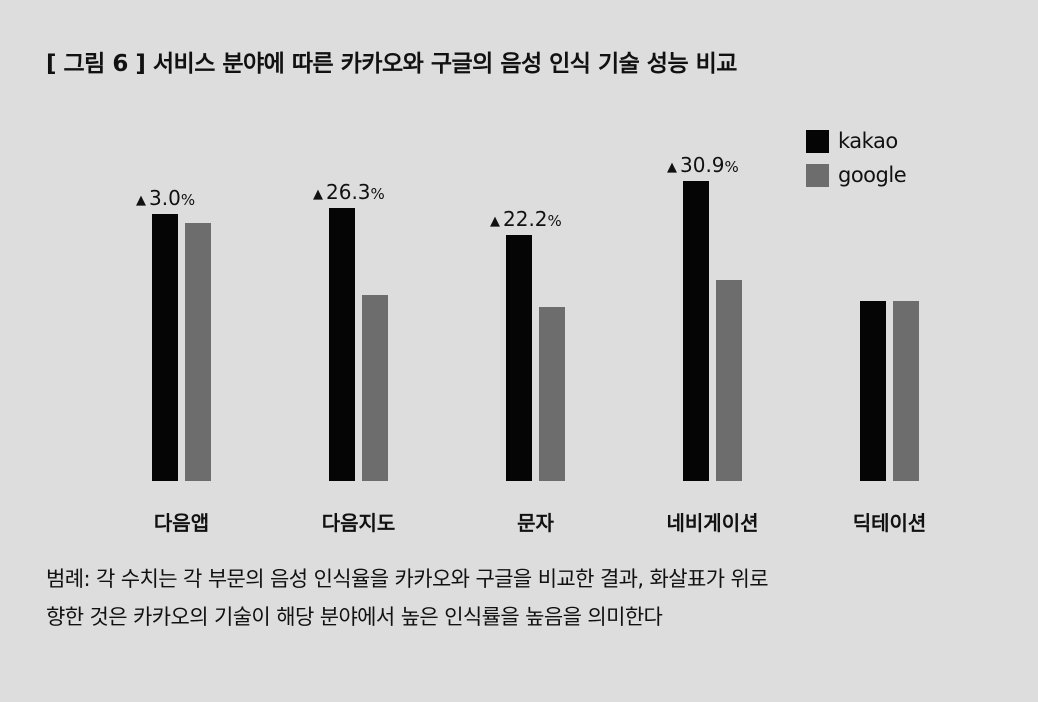 The image size is (1038, 702). Describe the element at coordinates (359, 523) in the screenshot. I see `category-label-1: 다음지도` at that location.